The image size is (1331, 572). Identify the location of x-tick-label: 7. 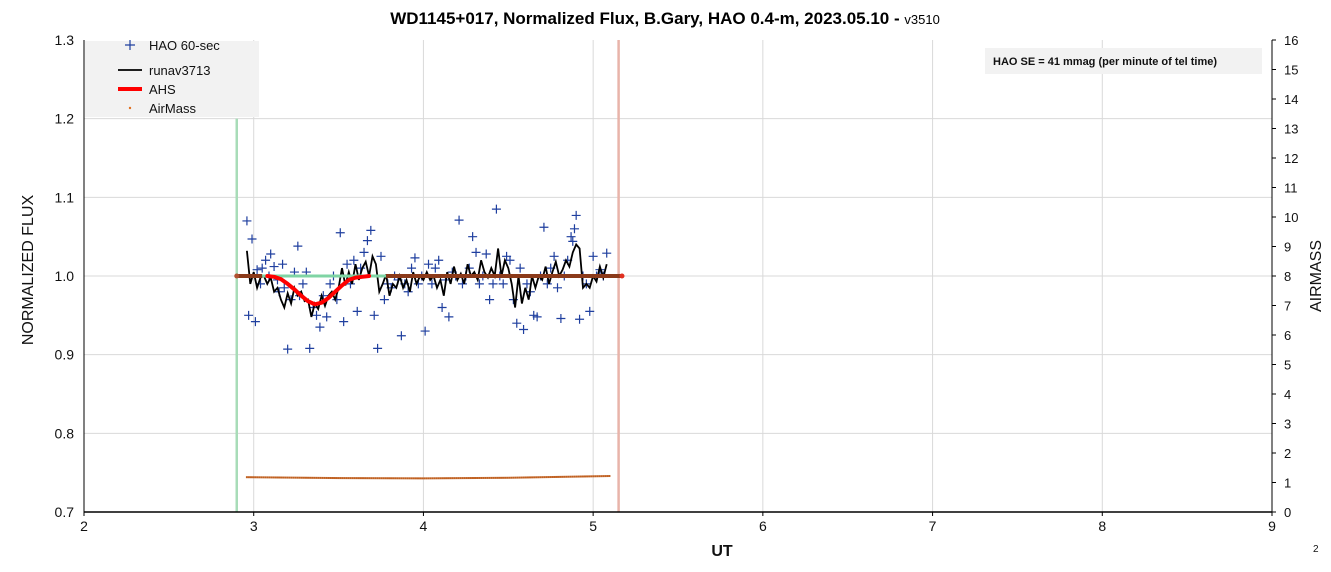
(933, 526).